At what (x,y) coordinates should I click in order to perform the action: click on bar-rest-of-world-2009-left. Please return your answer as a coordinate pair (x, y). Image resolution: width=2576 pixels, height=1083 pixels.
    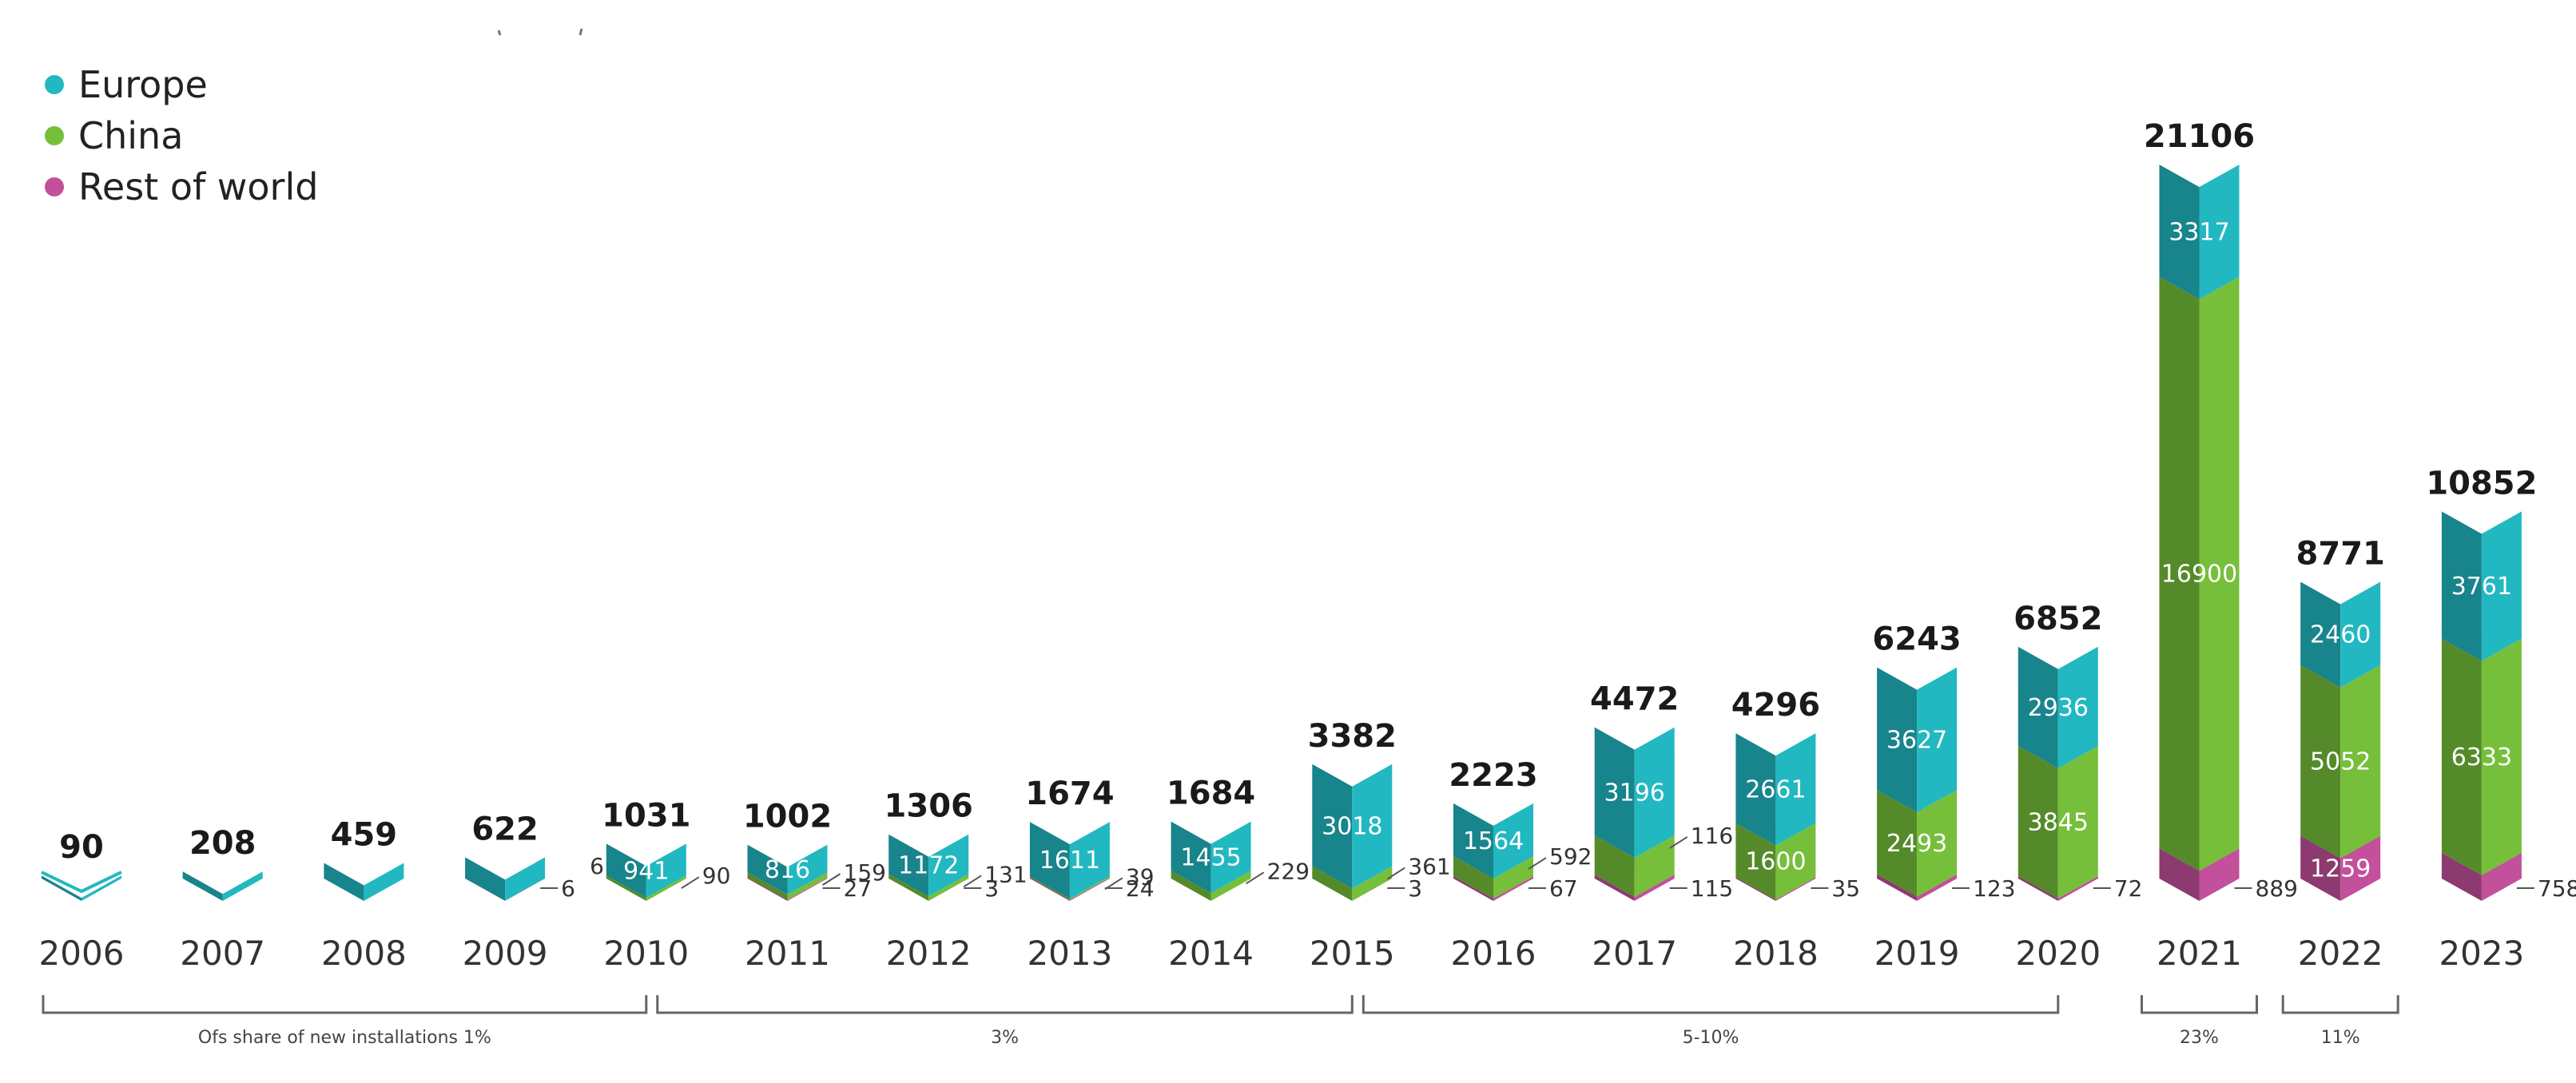
    Looking at the image, I should click on (485, 889).